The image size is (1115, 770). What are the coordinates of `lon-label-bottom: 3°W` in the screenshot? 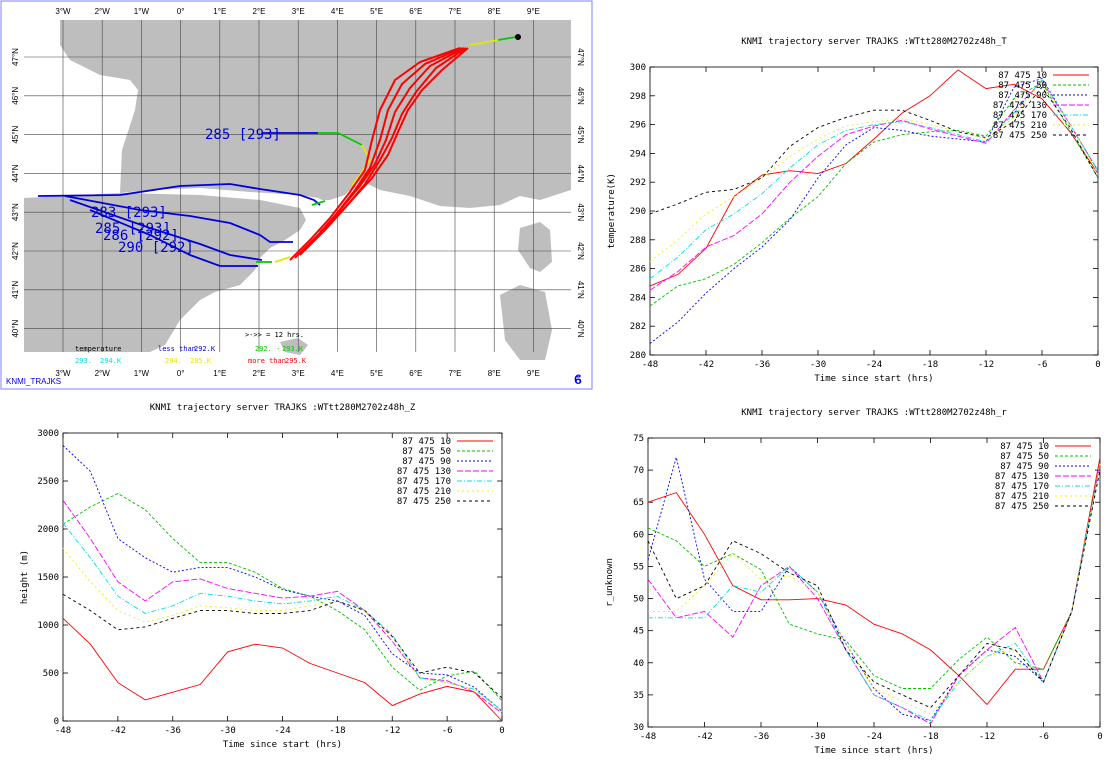 It's located at (63, 373).